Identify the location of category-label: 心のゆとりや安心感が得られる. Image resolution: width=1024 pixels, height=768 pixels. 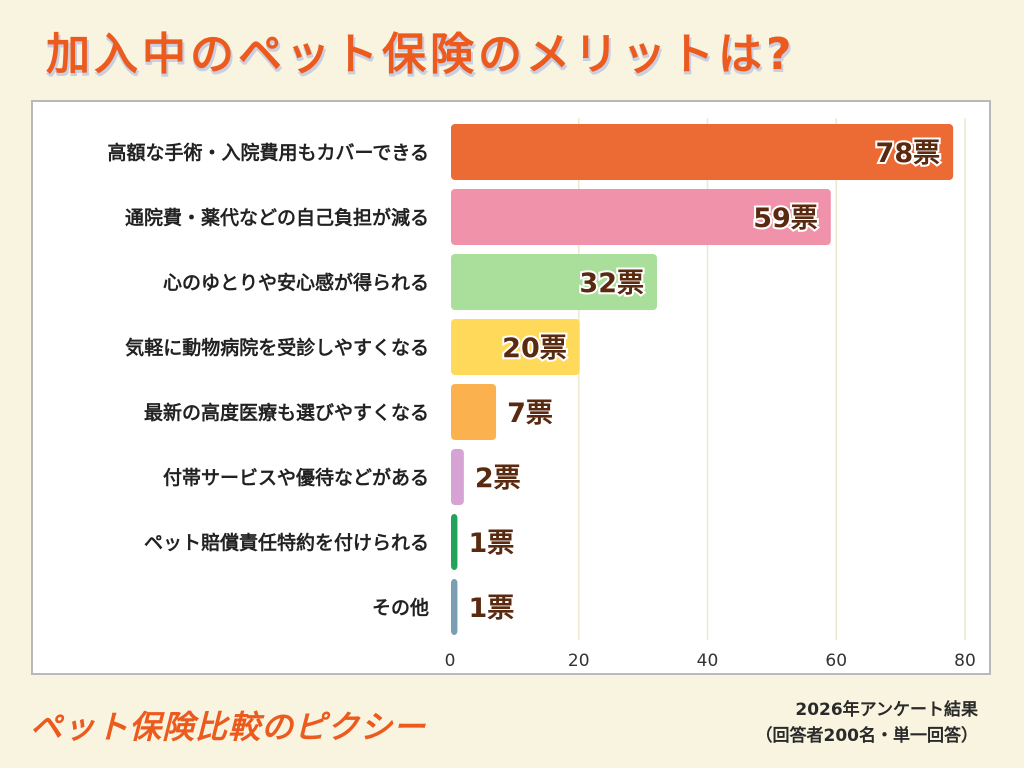
(296, 282).